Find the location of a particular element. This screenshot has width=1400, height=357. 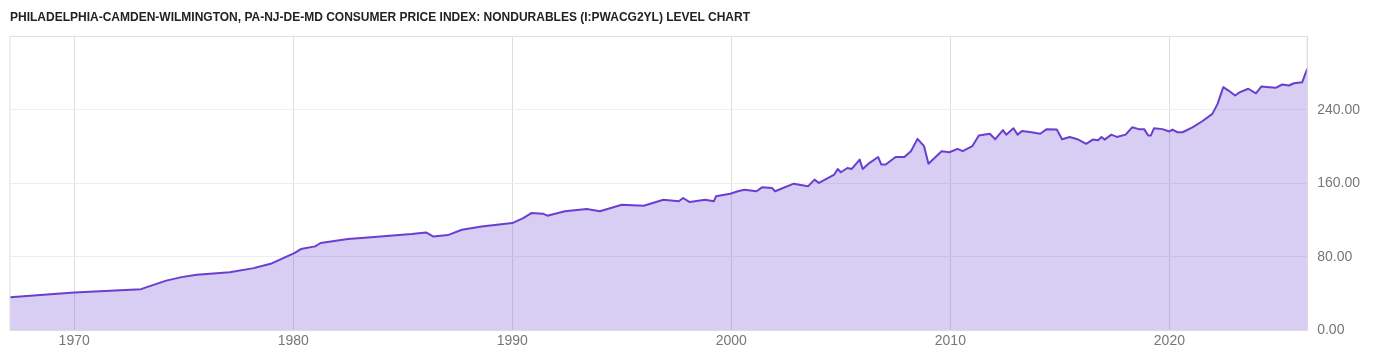

y-tick-label: 240.00 is located at coordinates (1339, 108).